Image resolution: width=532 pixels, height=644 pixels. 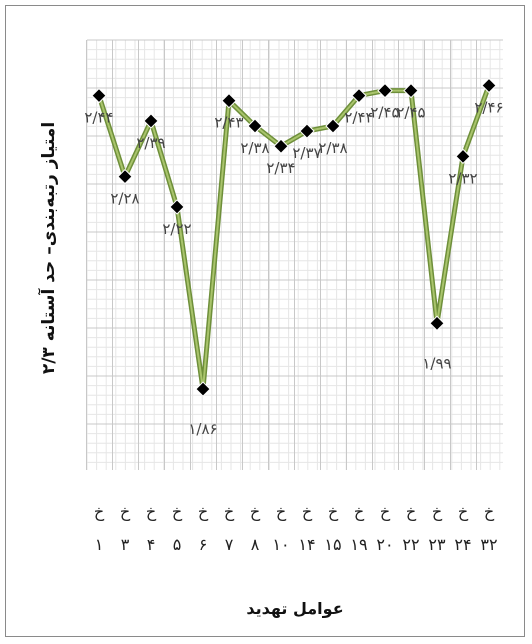 What do you see at coordinates (294, 608) in the screenshot?
I see `x-axis-title: عوامل تهدید` at bounding box center [294, 608].